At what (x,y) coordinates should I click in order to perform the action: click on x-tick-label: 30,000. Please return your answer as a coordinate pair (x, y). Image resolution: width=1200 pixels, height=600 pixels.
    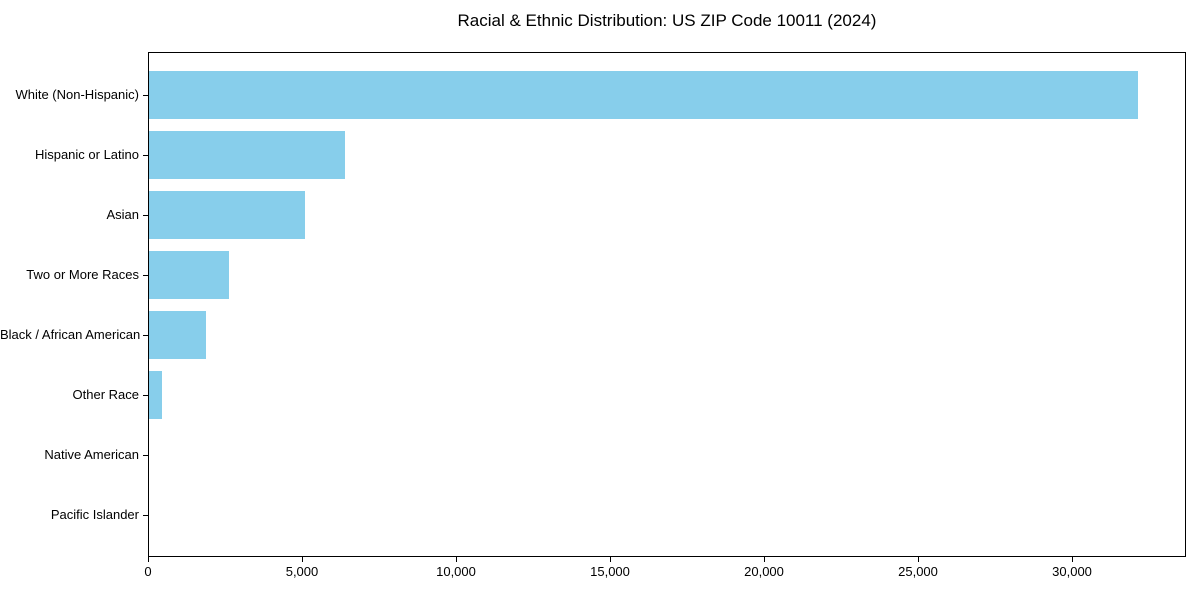
    Looking at the image, I should click on (1072, 571).